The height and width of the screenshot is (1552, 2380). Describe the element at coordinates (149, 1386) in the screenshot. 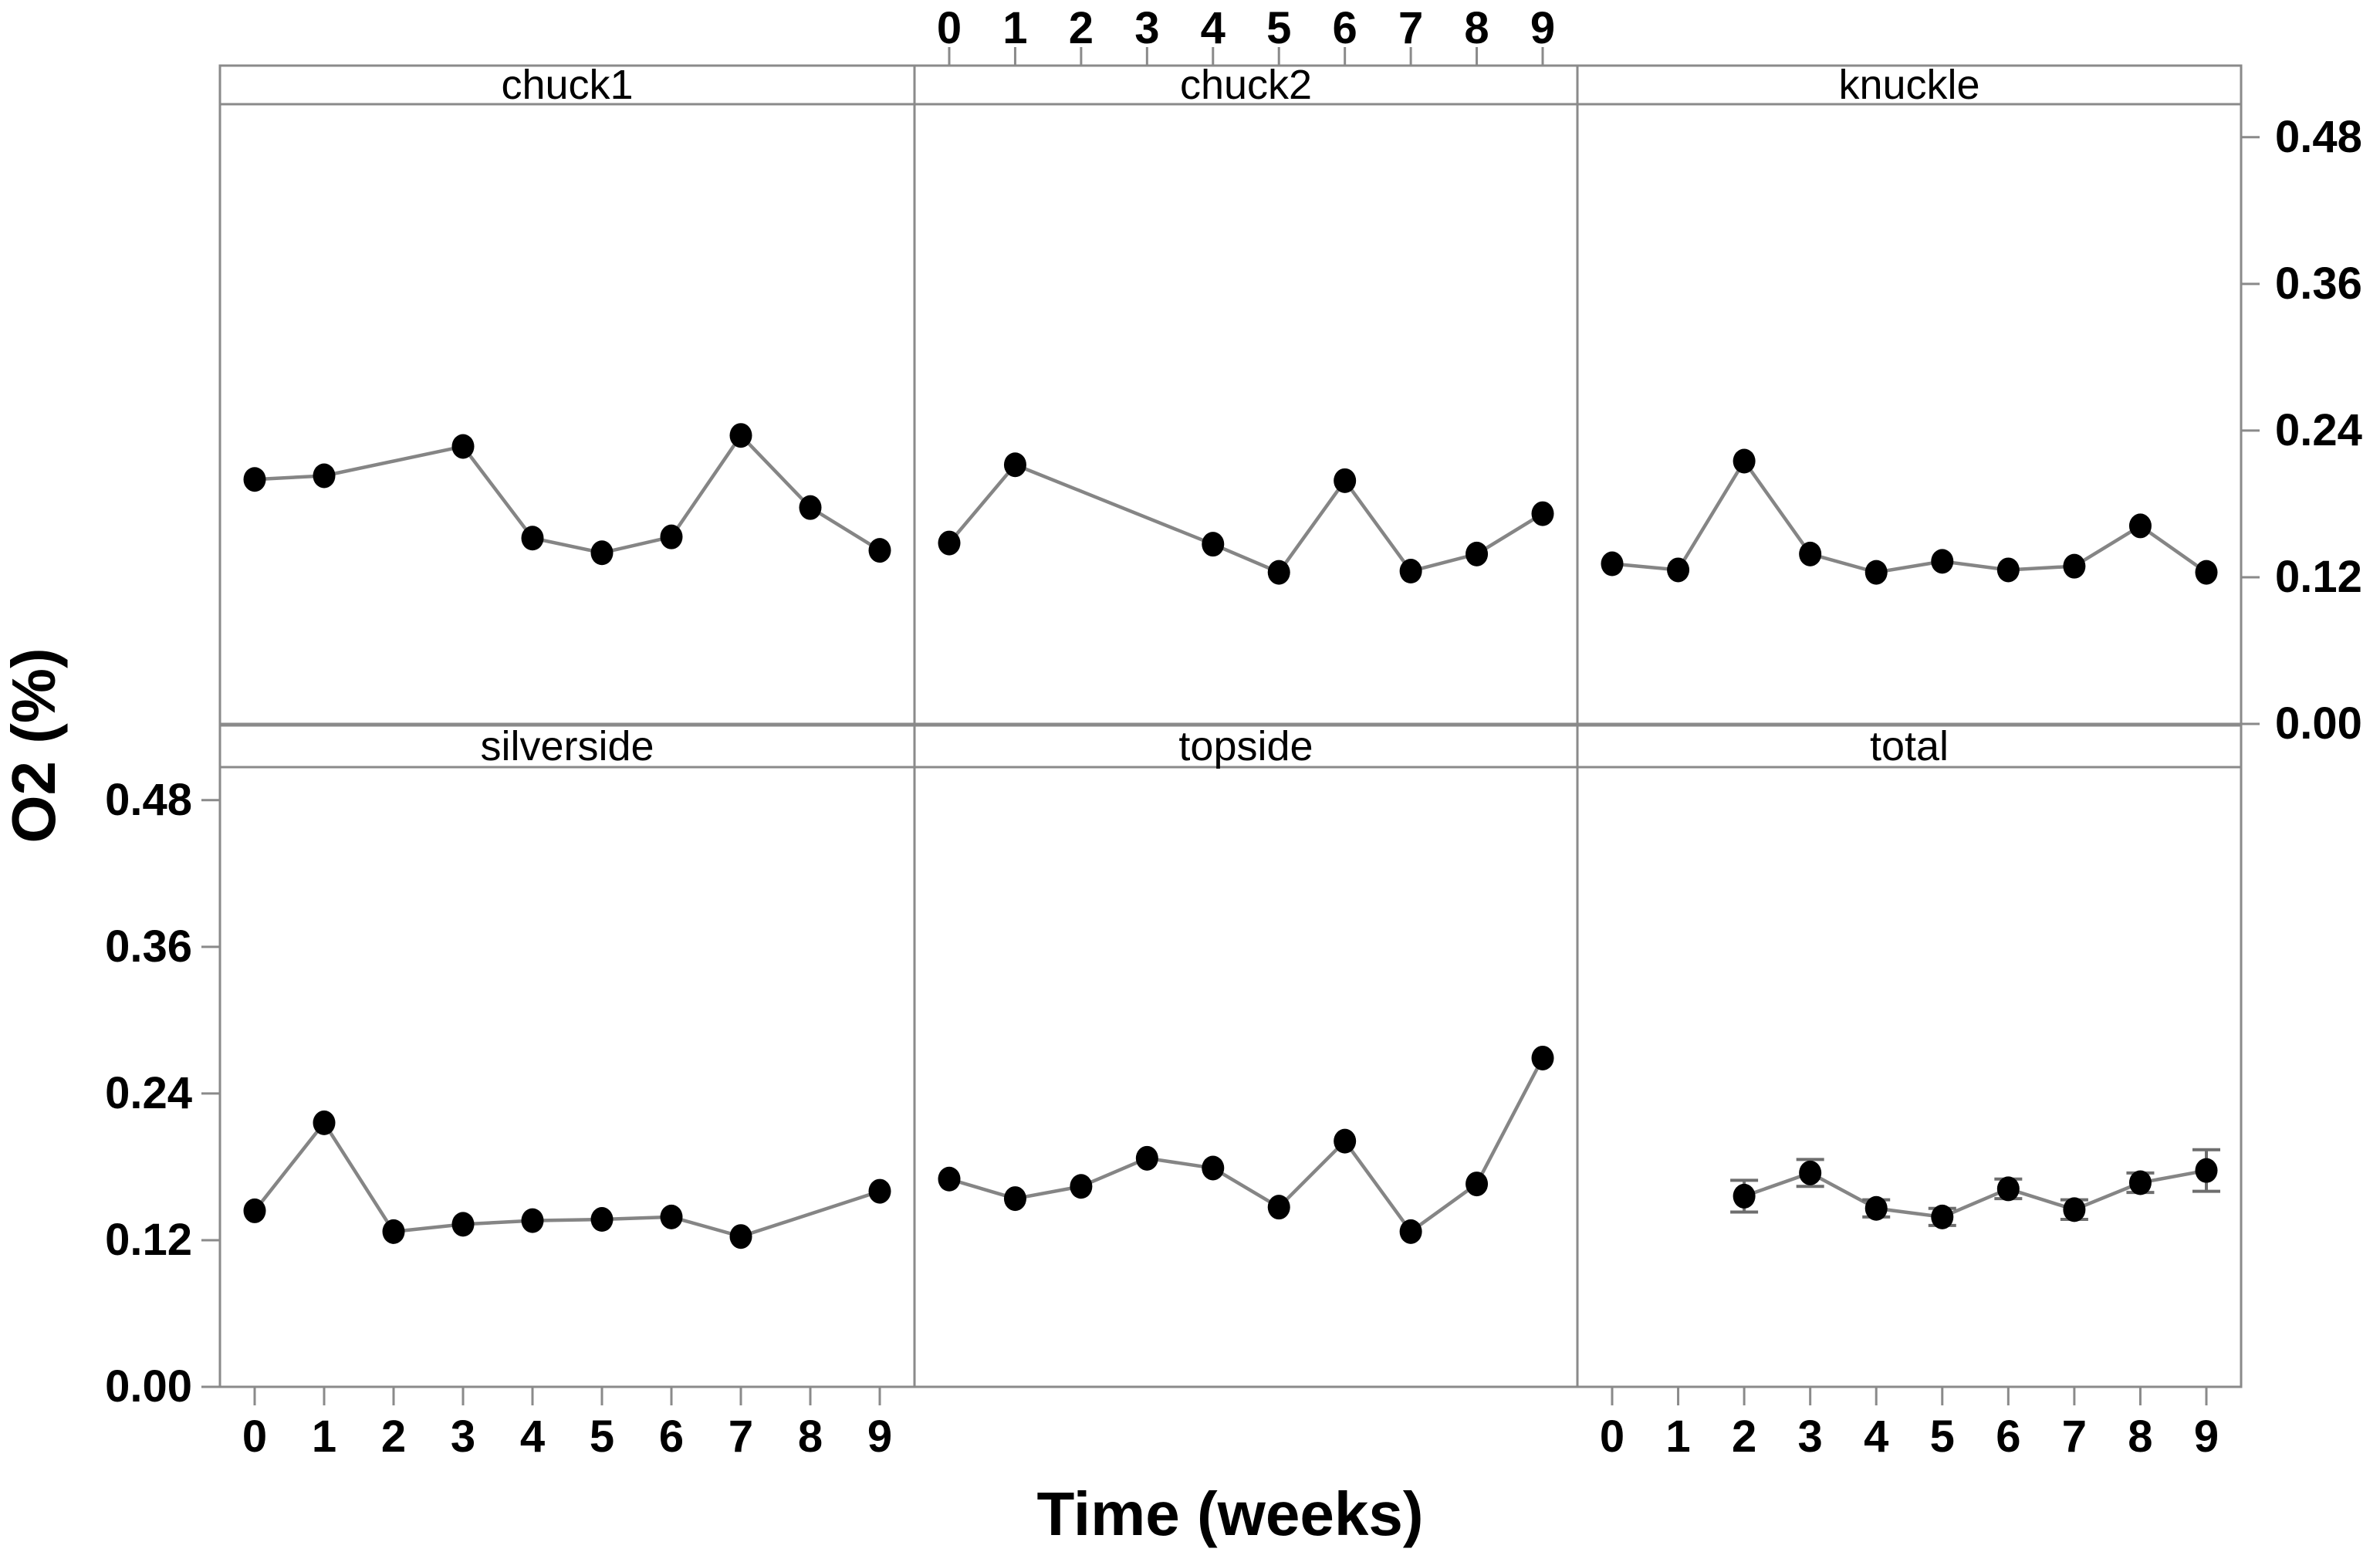

I see `left-y-tick-label: 0.00` at that location.